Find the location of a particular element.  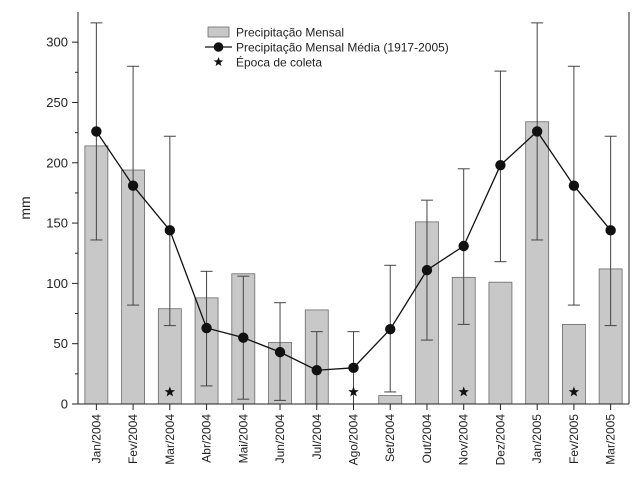

average-point-Jan/2005 is located at coordinates (537, 131).